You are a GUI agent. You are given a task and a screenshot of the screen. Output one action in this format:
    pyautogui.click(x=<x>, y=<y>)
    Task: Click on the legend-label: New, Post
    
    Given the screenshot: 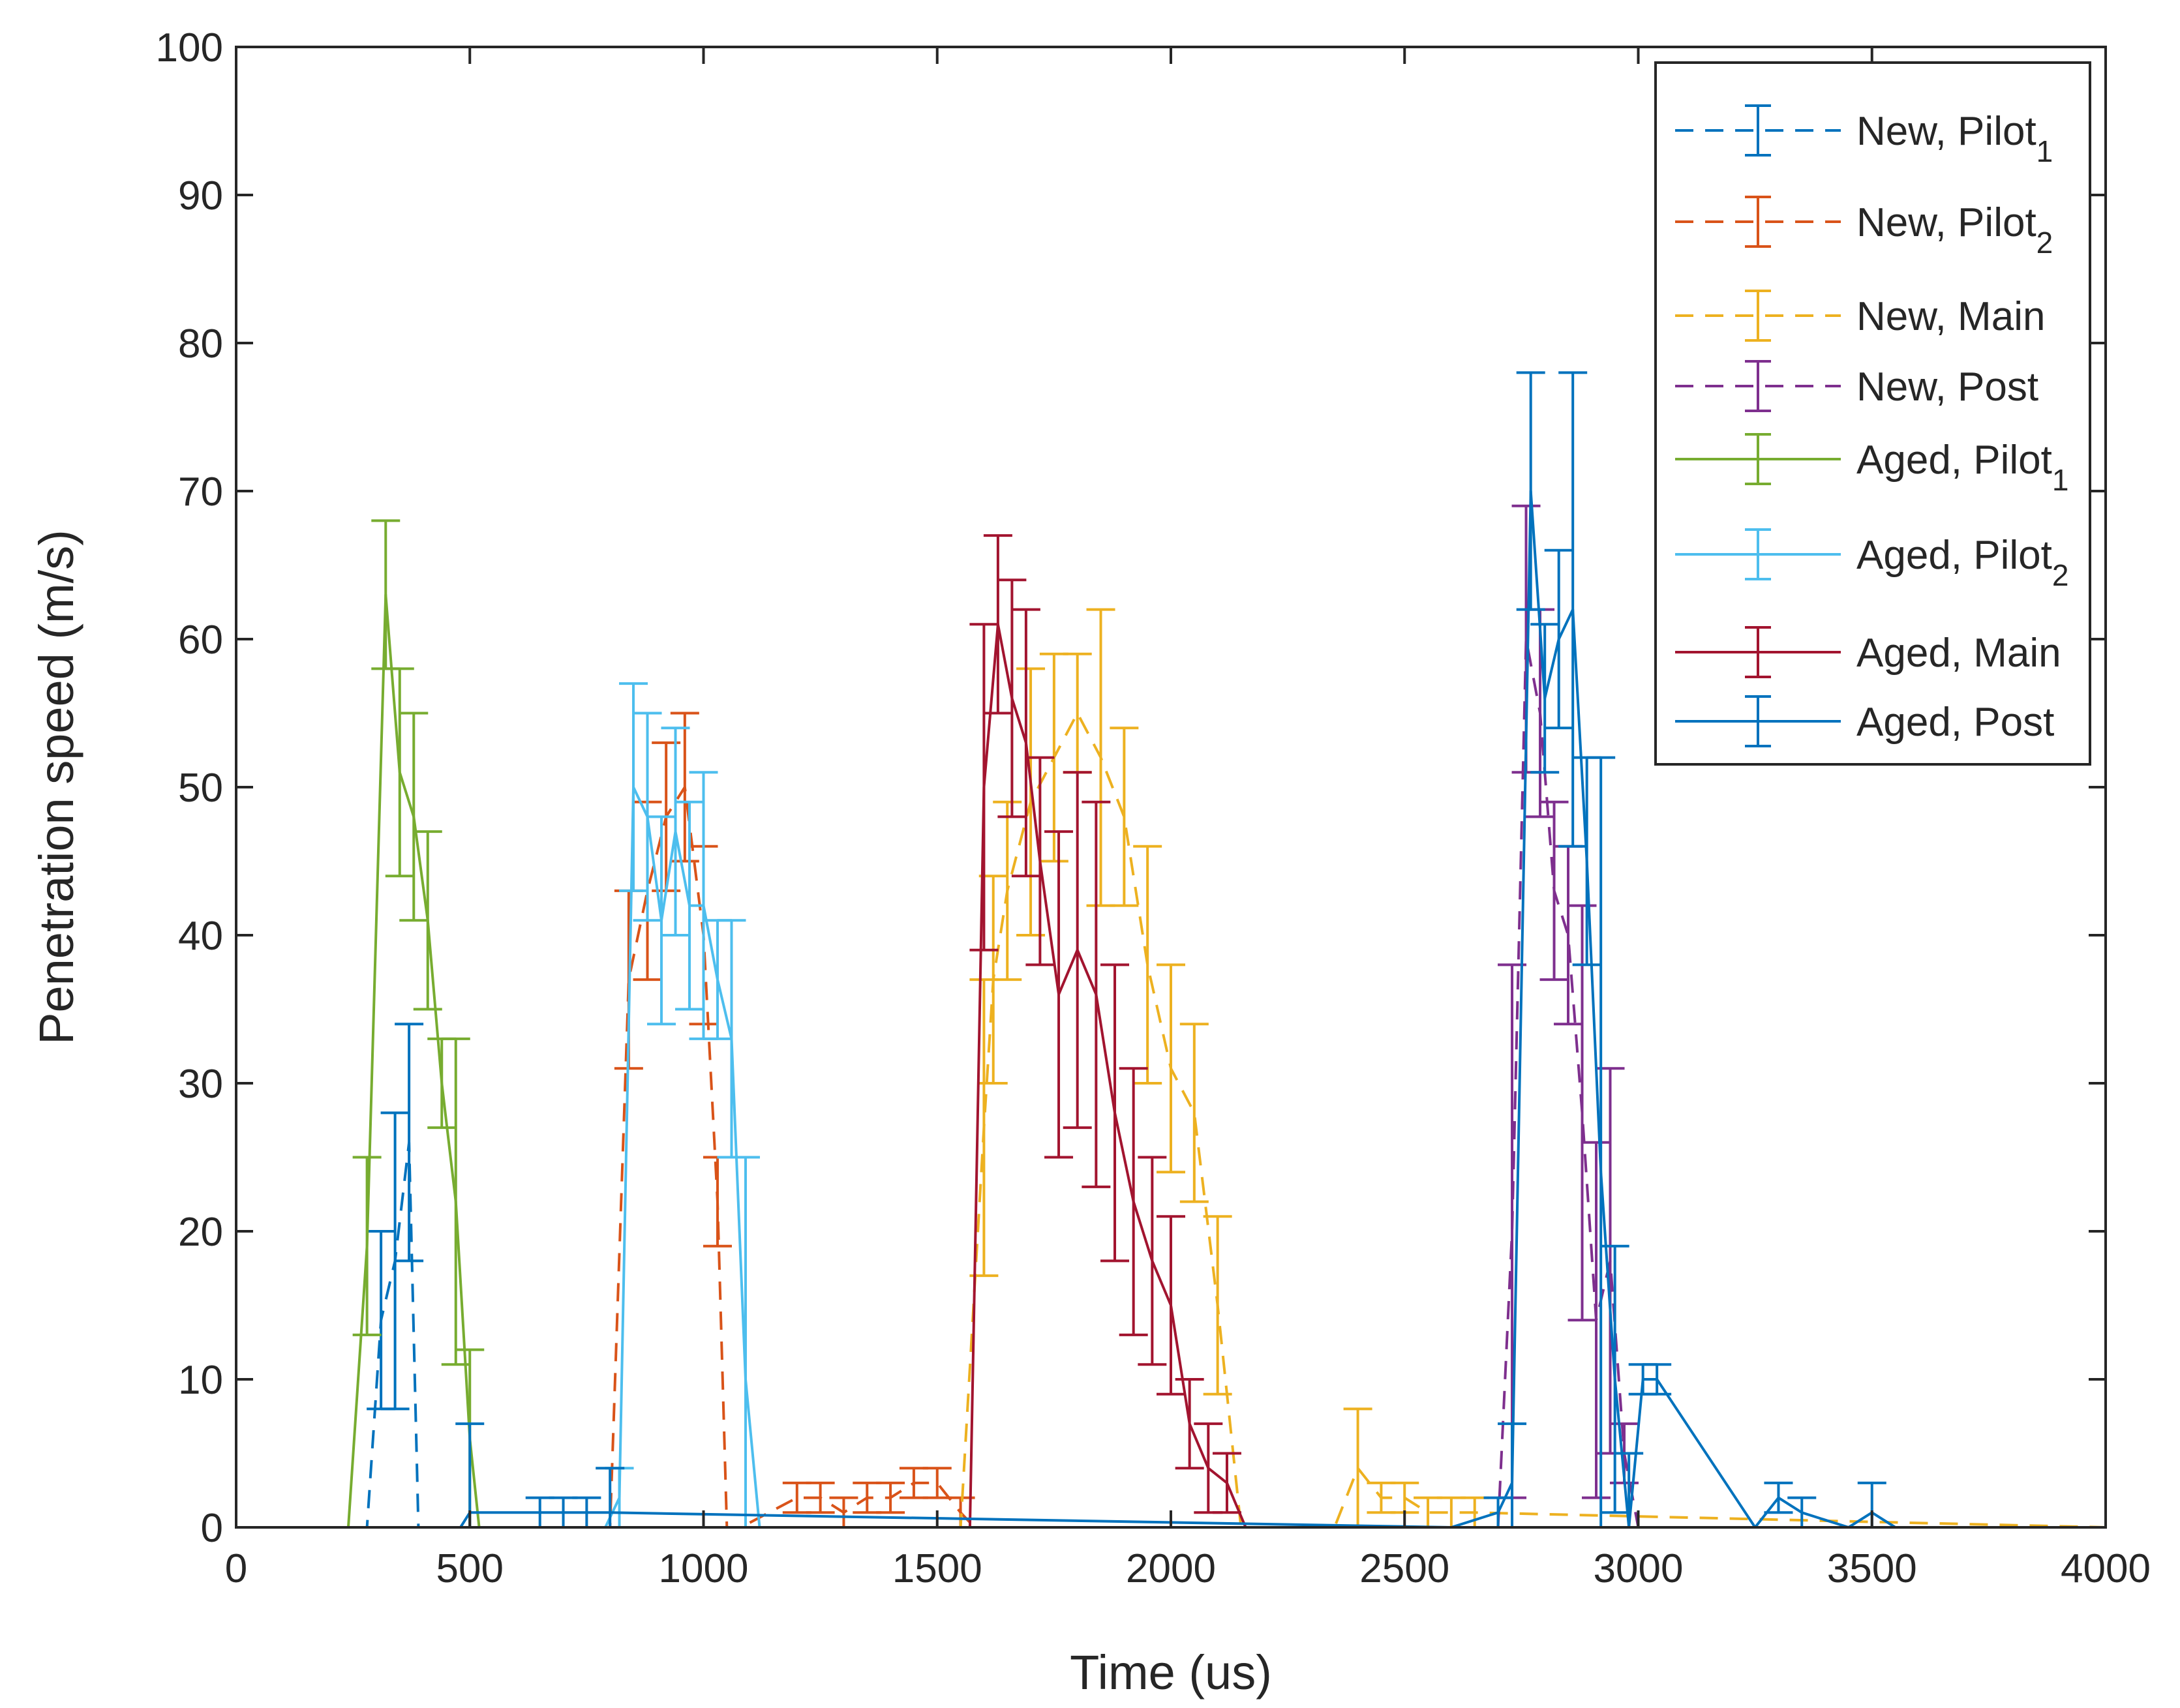 What is the action you would take?
    pyautogui.click(x=1947, y=388)
    